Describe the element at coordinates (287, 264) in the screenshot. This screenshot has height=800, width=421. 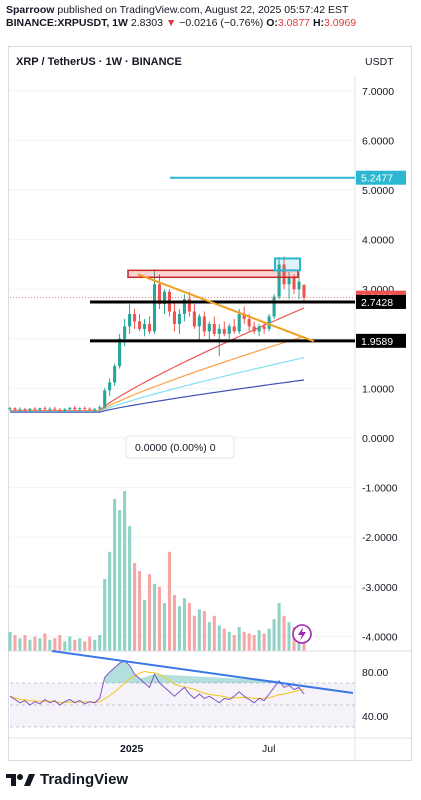
I see `highlight-box` at that location.